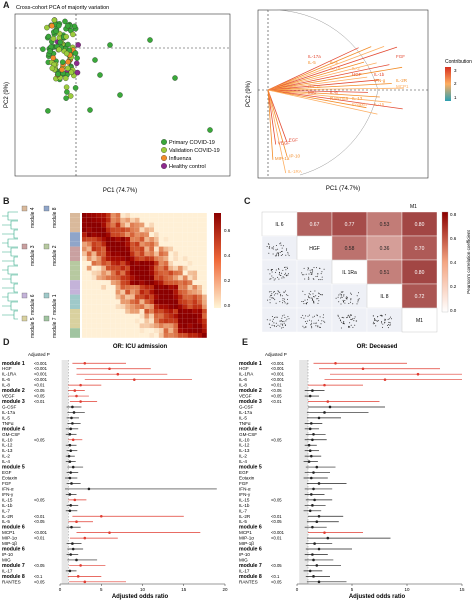 The image size is (474, 601). What do you see at coordinates (41, 379) in the screenshot?
I see `row-adj-p: <0.001` at bounding box center [41, 379].